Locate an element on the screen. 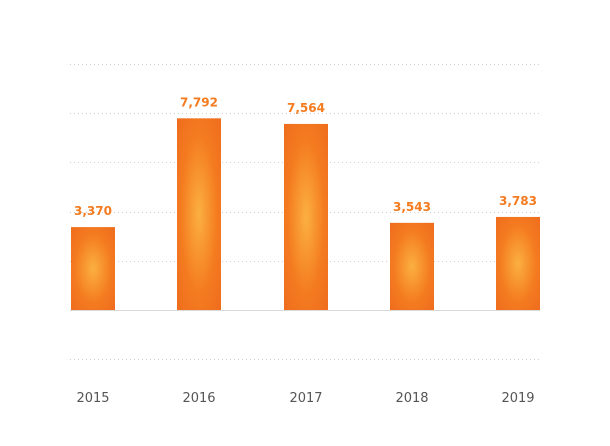 The width and height of the screenshot is (610, 446). bar-2015 is located at coordinates (93, 268).